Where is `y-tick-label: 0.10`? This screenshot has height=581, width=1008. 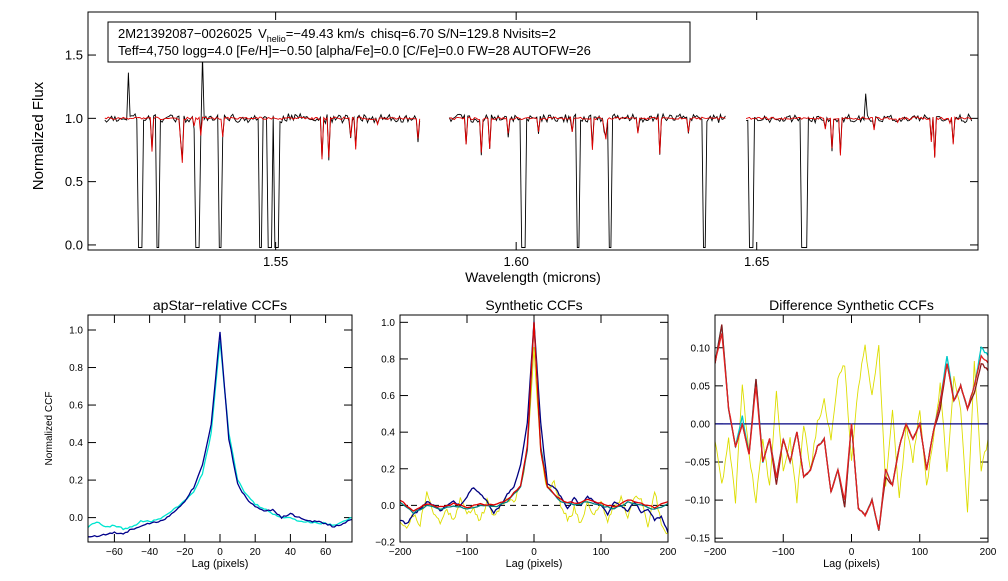 y-tick-label: 0.10 is located at coordinates (701, 348).